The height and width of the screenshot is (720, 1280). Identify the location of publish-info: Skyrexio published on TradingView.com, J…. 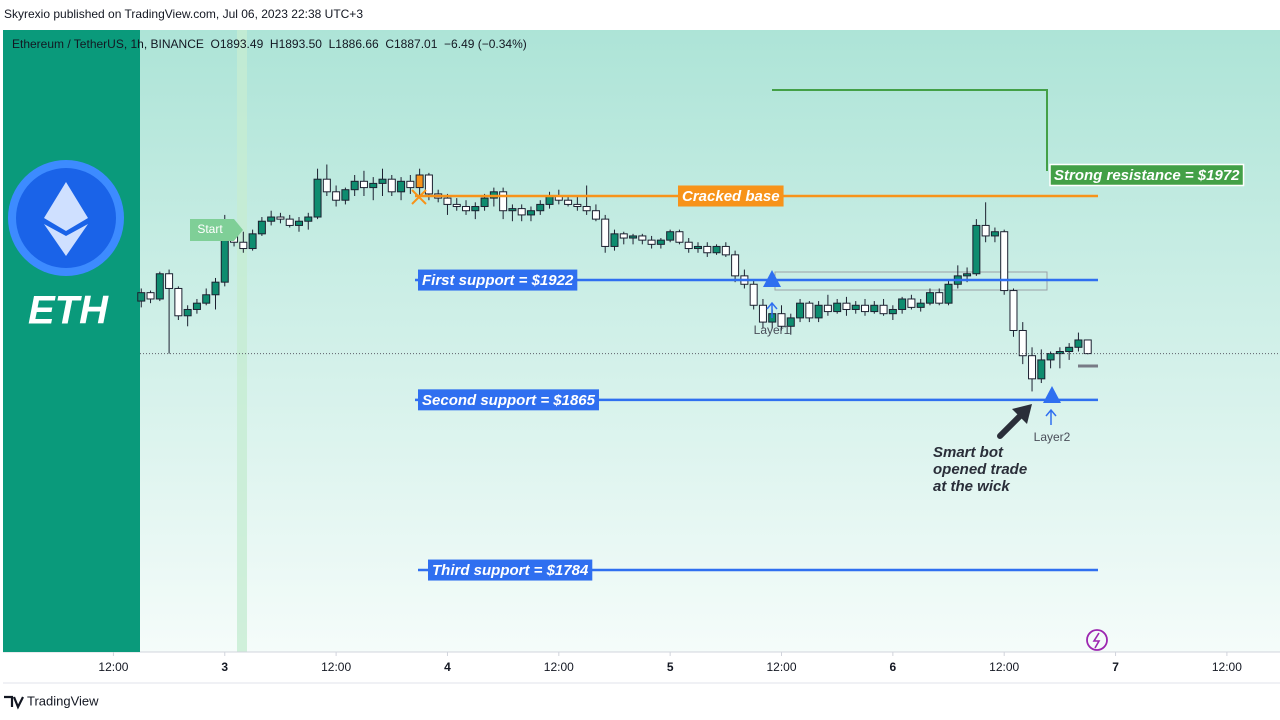
(183, 14).